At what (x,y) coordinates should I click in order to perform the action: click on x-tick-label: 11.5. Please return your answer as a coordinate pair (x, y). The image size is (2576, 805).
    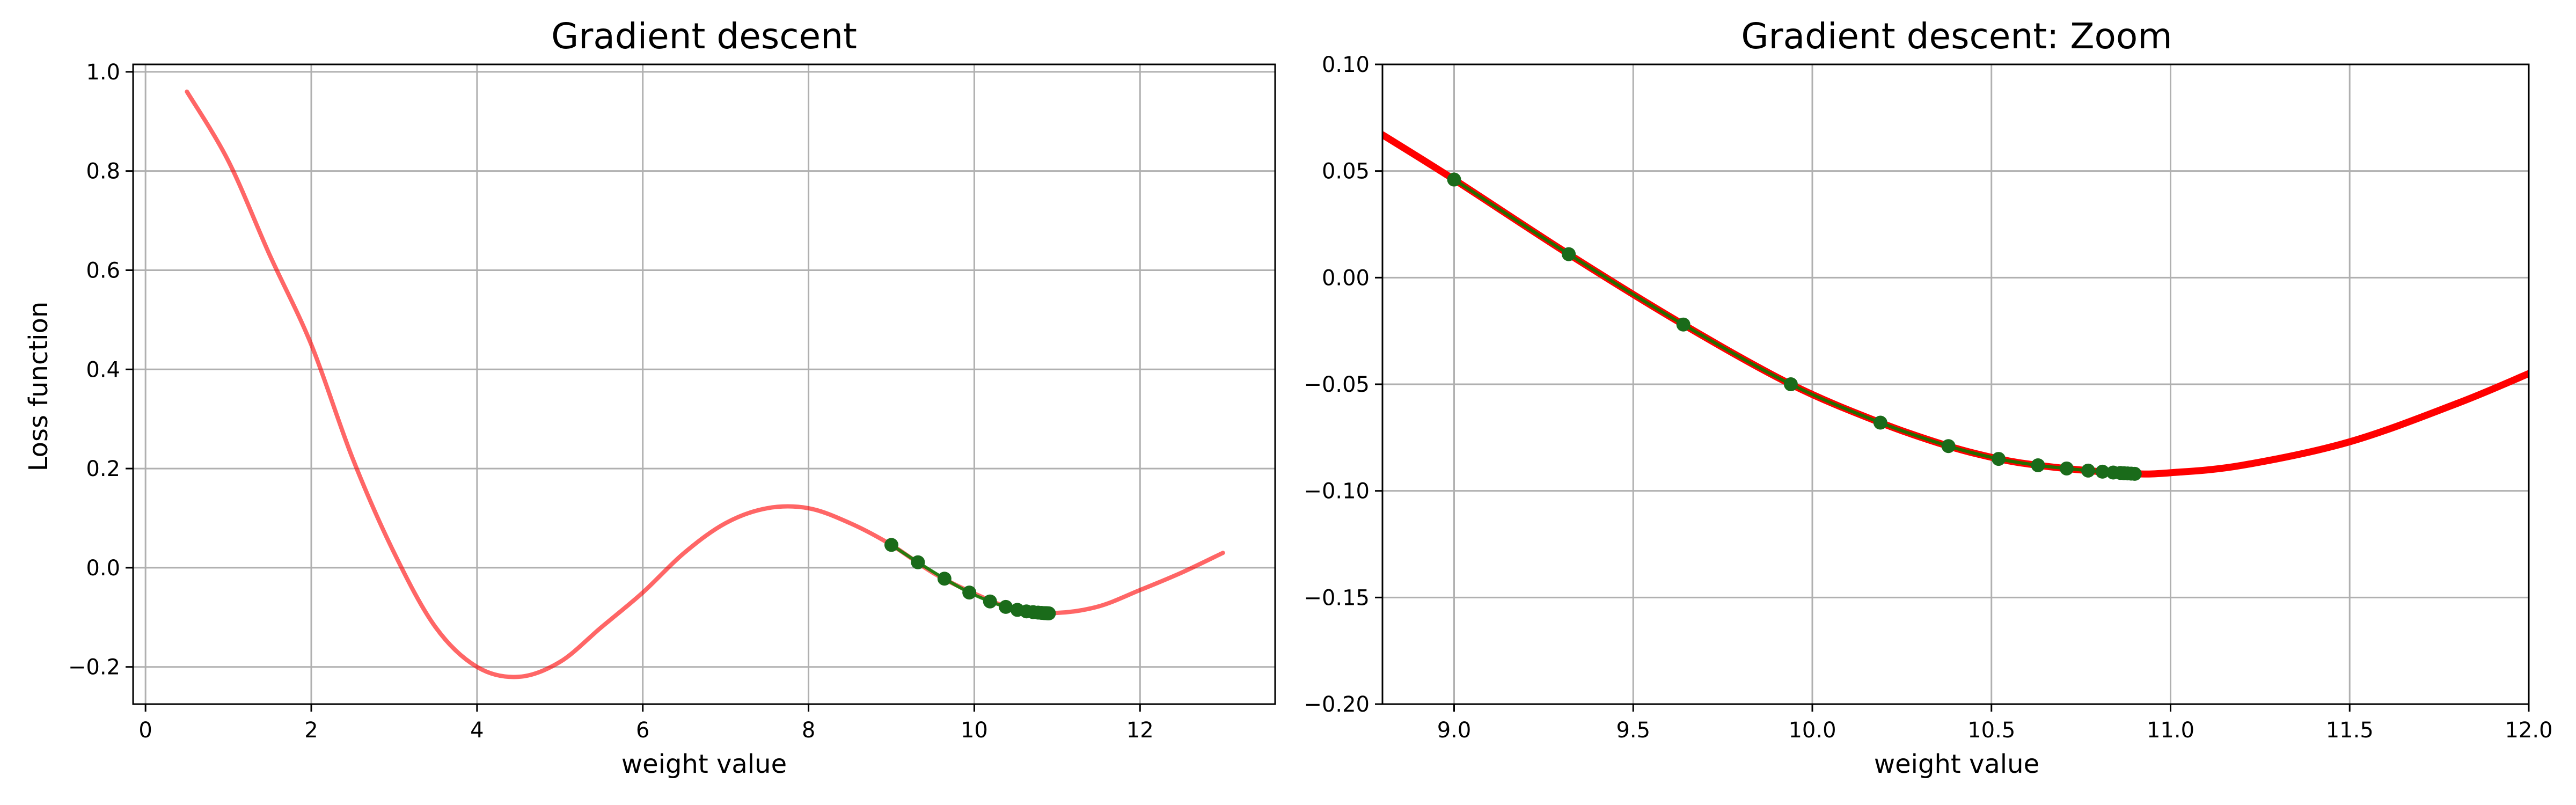
    Looking at the image, I should click on (2350, 730).